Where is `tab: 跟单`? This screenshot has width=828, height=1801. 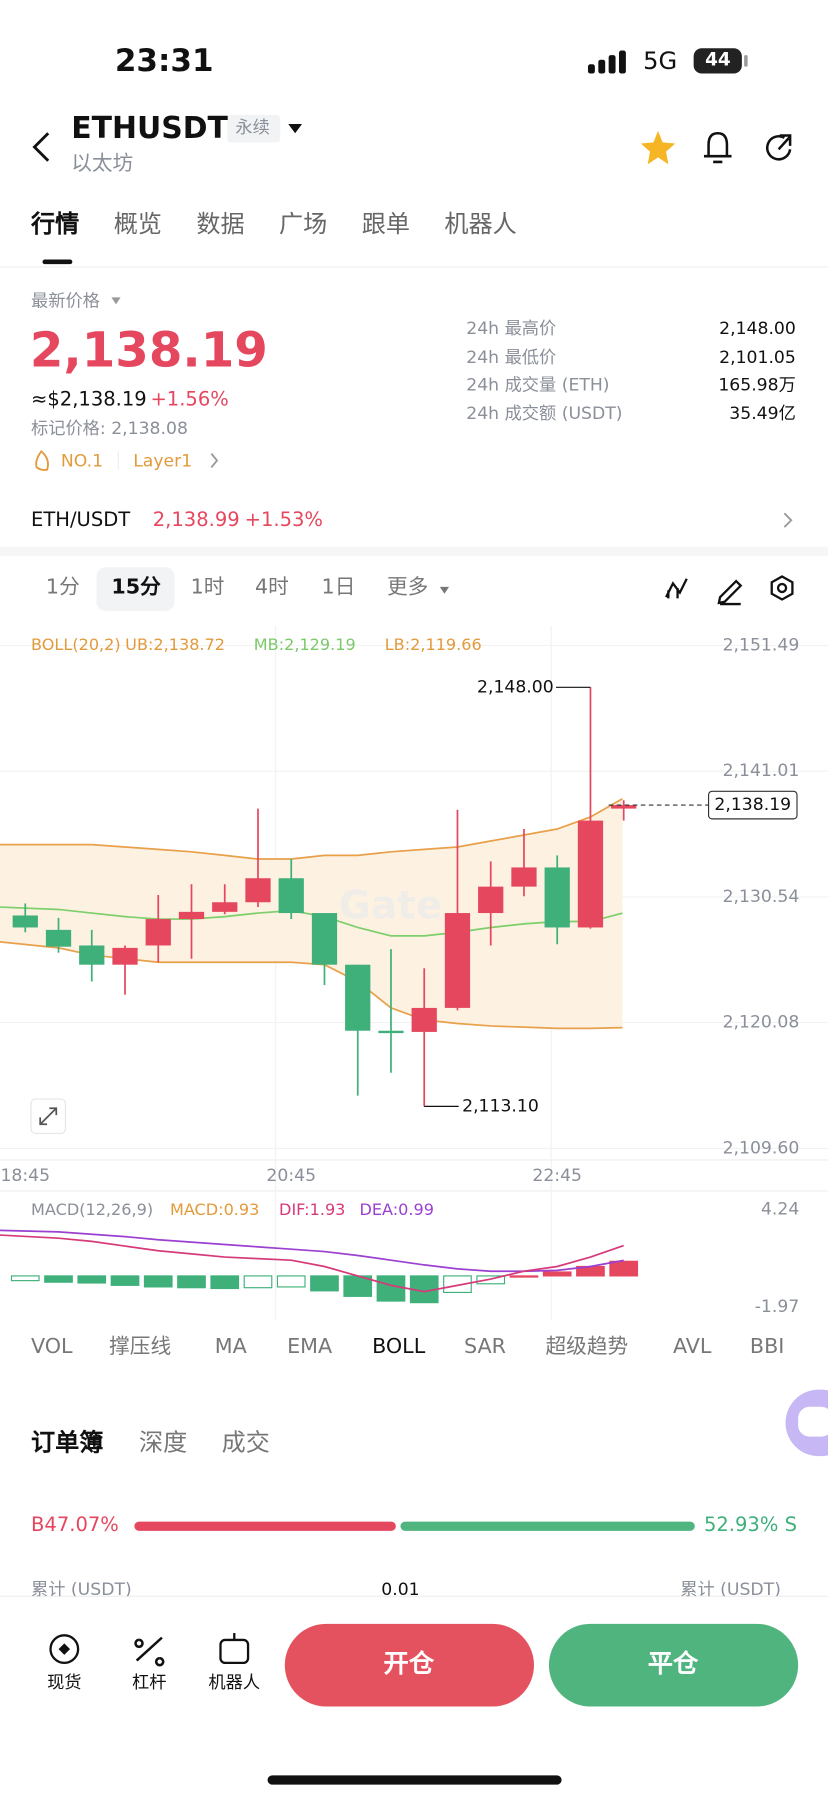
tab: 跟单 is located at coordinates (385, 224).